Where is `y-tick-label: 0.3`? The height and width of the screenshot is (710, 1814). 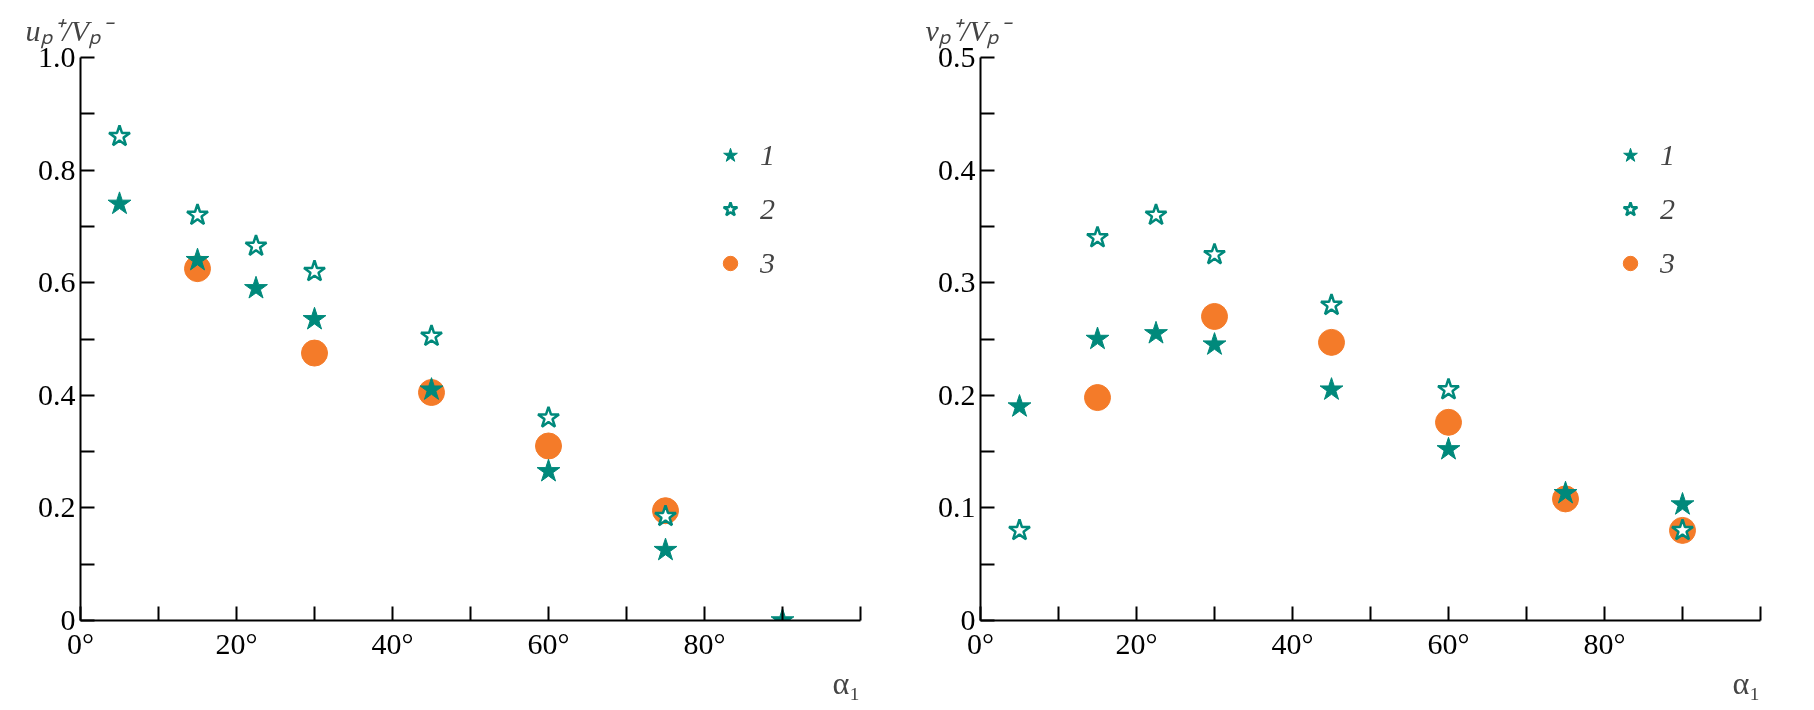 y-tick-label: 0.3 is located at coordinates (957, 282).